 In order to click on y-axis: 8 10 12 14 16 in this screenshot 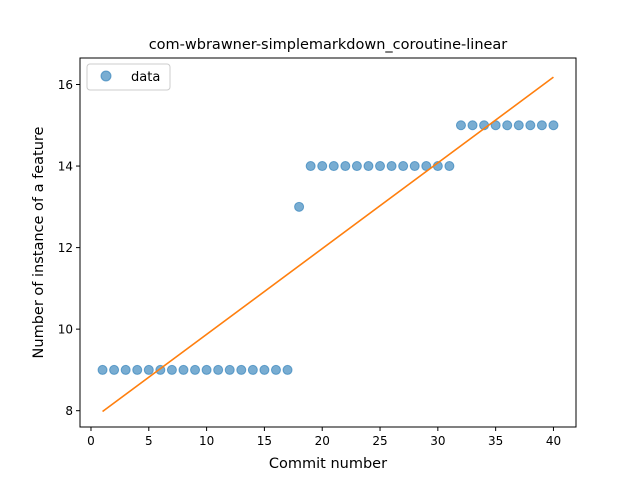, I will do `click(69, 248)`.